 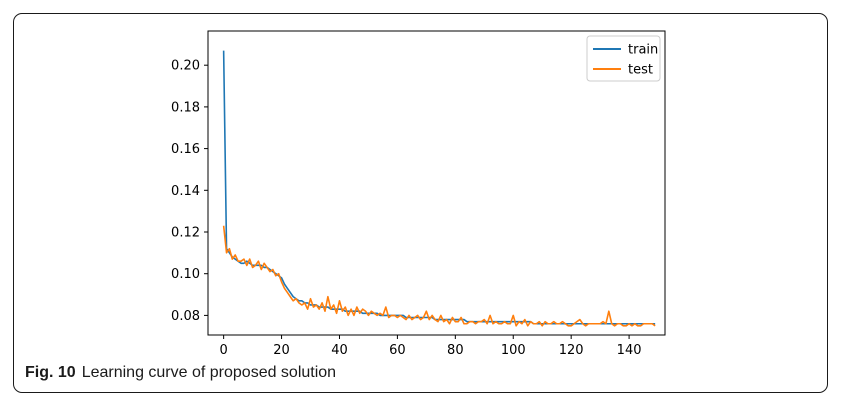 What do you see at coordinates (640, 70) in the screenshot?
I see `legend-label-test: test` at bounding box center [640, 70].